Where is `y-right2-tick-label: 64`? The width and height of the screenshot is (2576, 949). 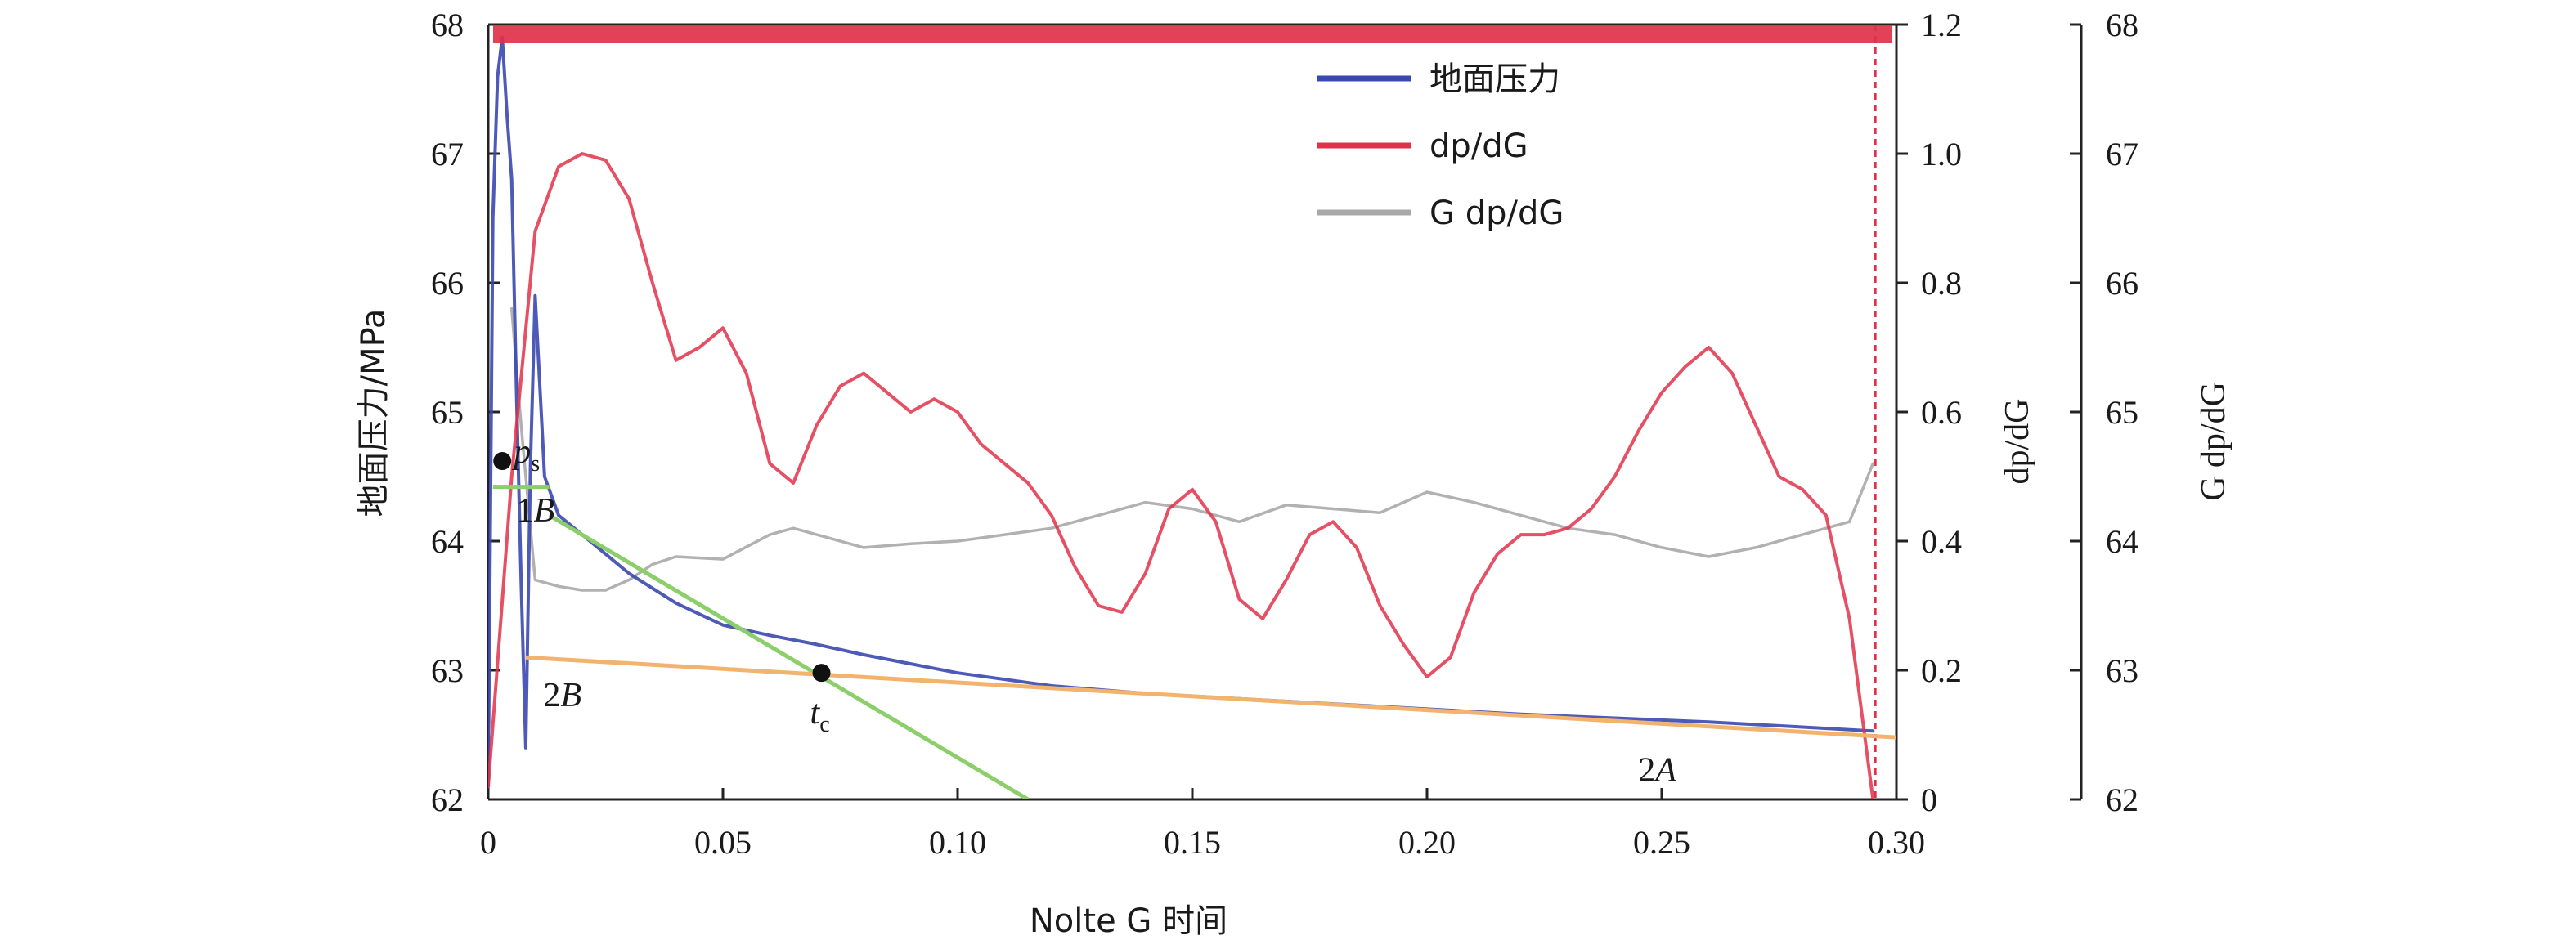
y-right2-tick-label: 64 is located at coordinates (2122, 541).